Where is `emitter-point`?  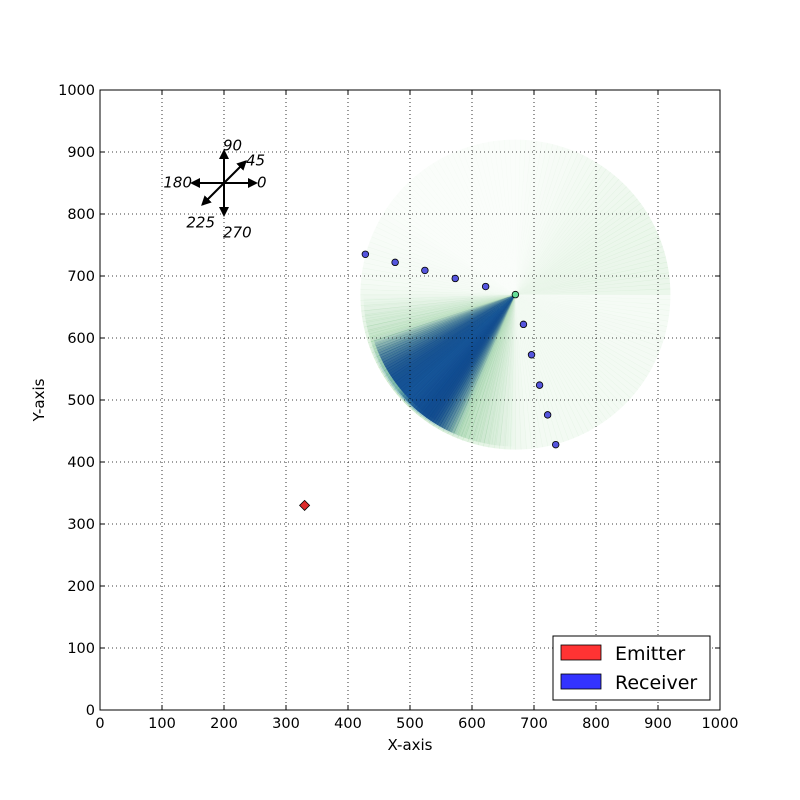
emitter-point is located at coordinates (305, 505).